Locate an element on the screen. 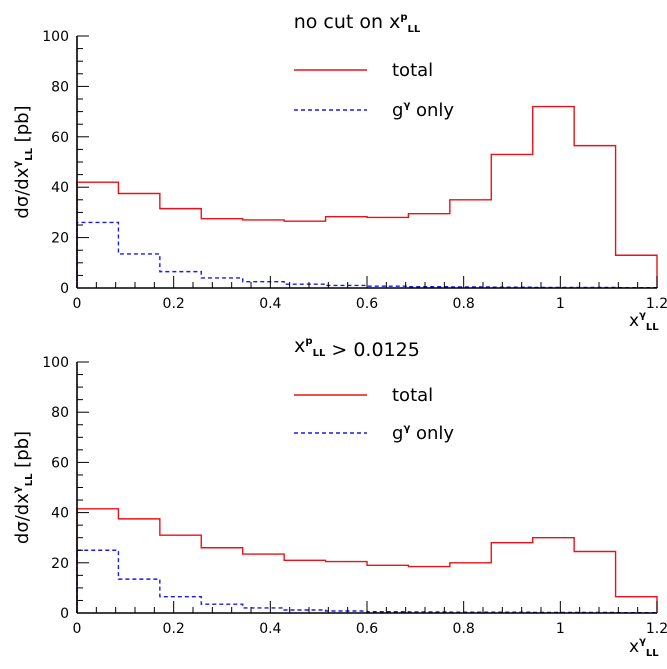  series-line-total is located at coordinates (367, 560).